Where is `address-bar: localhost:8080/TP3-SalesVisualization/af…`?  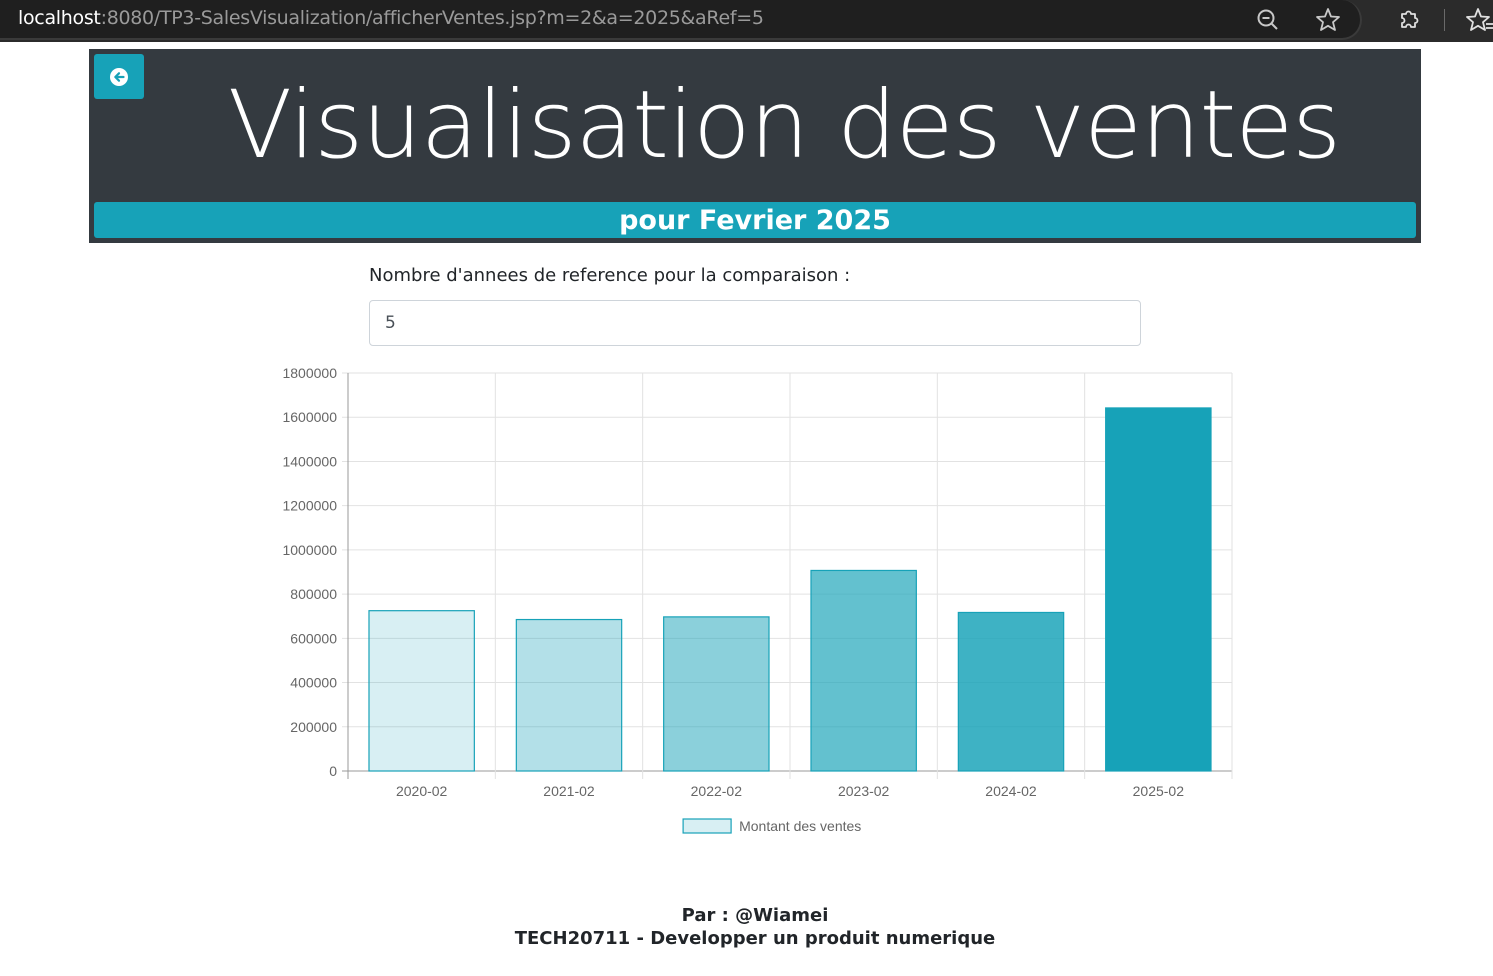
address-bar: localhost:8080/TP3-SalesVisualization/af… is located at coordinates (681, 20).